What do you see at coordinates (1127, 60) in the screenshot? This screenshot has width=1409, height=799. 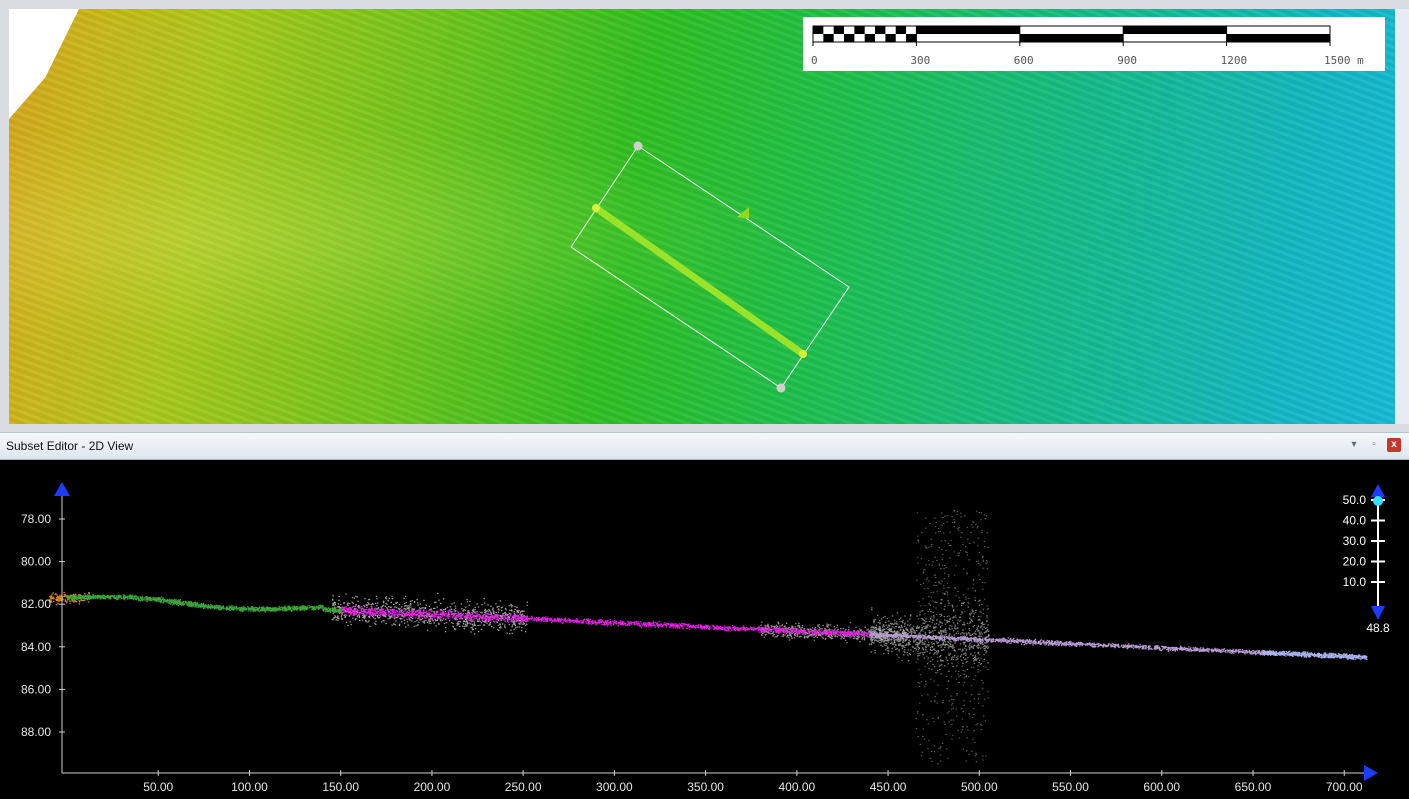 I see `scale-label: 900` at bounding box center [1127, 60].